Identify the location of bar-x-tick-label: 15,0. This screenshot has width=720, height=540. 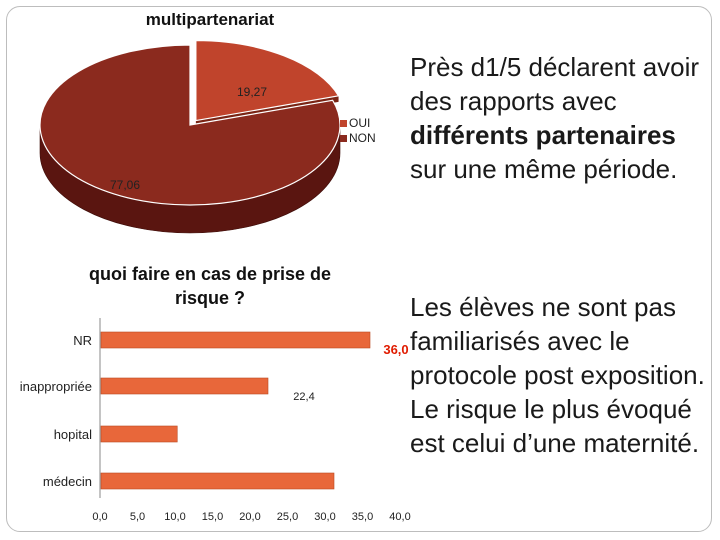
(212, 517).